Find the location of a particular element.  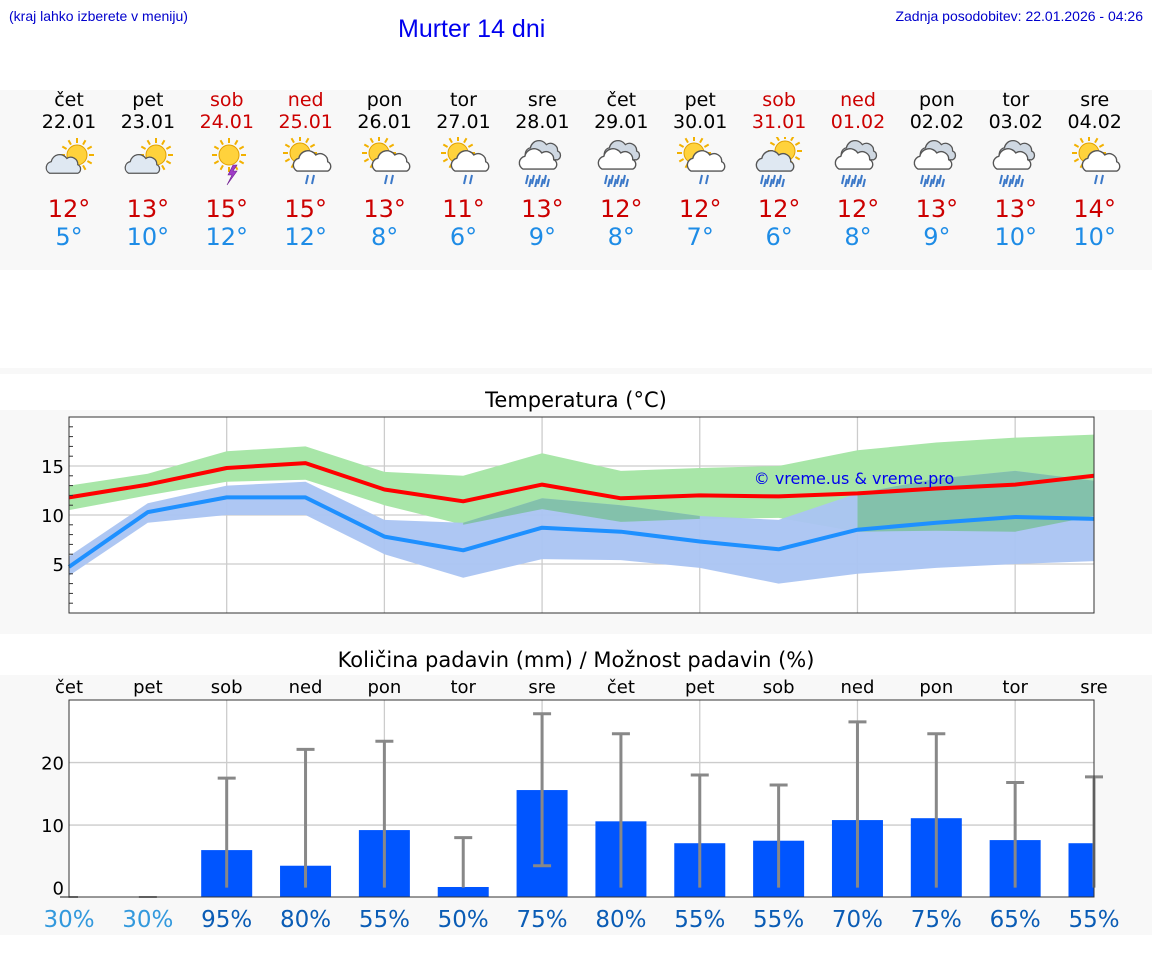

day-column: čet 29.01 12° 8° is located at coordinates (621, 170).